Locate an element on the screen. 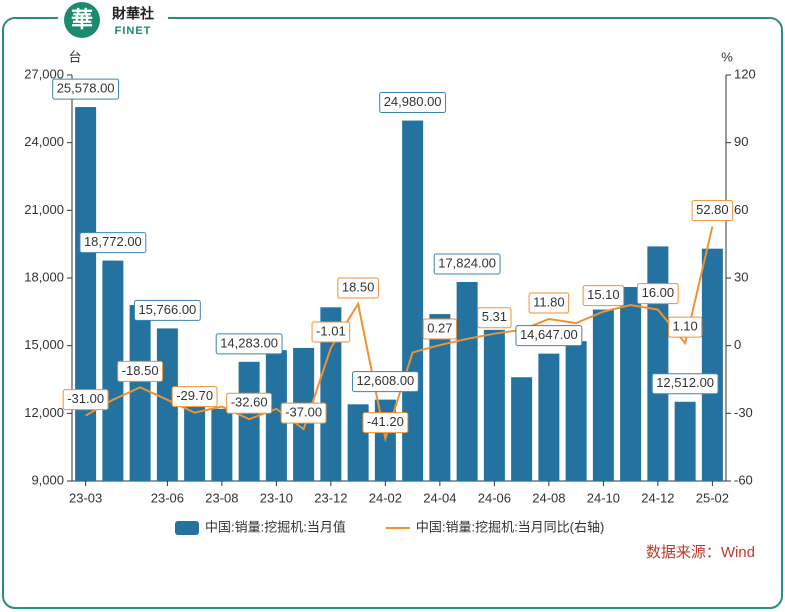 The width and height of the screenshot is (785, 612). value-label-text: 12,608.00 is located at coordinates (385, 380).